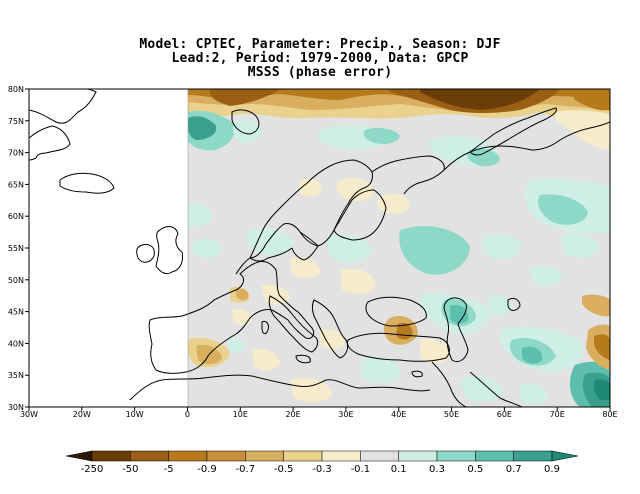 Image resolution: width=640 pixels, height=494 pixels. I want to click on colorbar-label: 0.5, so click(475, 469).